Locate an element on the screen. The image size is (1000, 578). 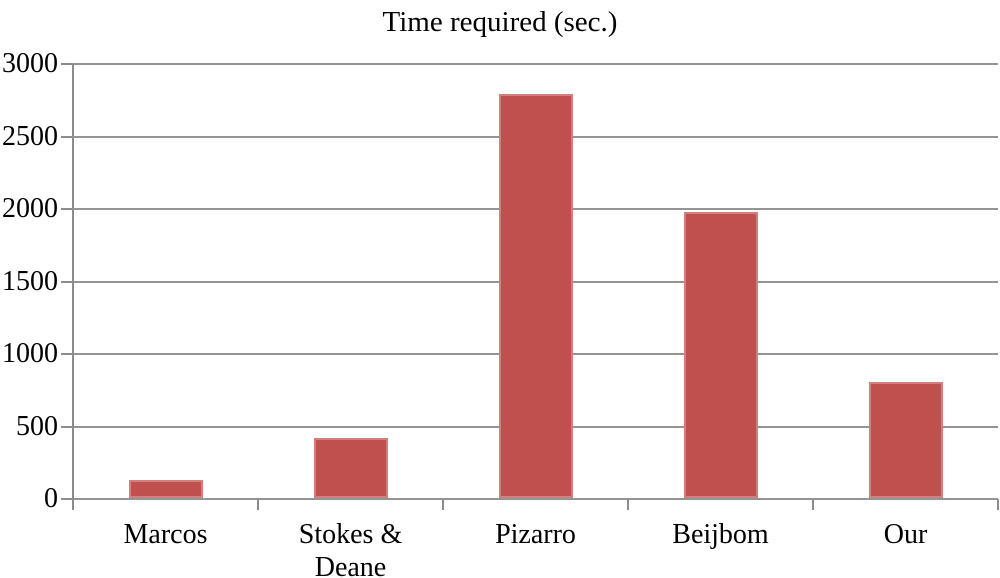
y-axis-tick-label: 3000 is located at coordinates (30, 63).